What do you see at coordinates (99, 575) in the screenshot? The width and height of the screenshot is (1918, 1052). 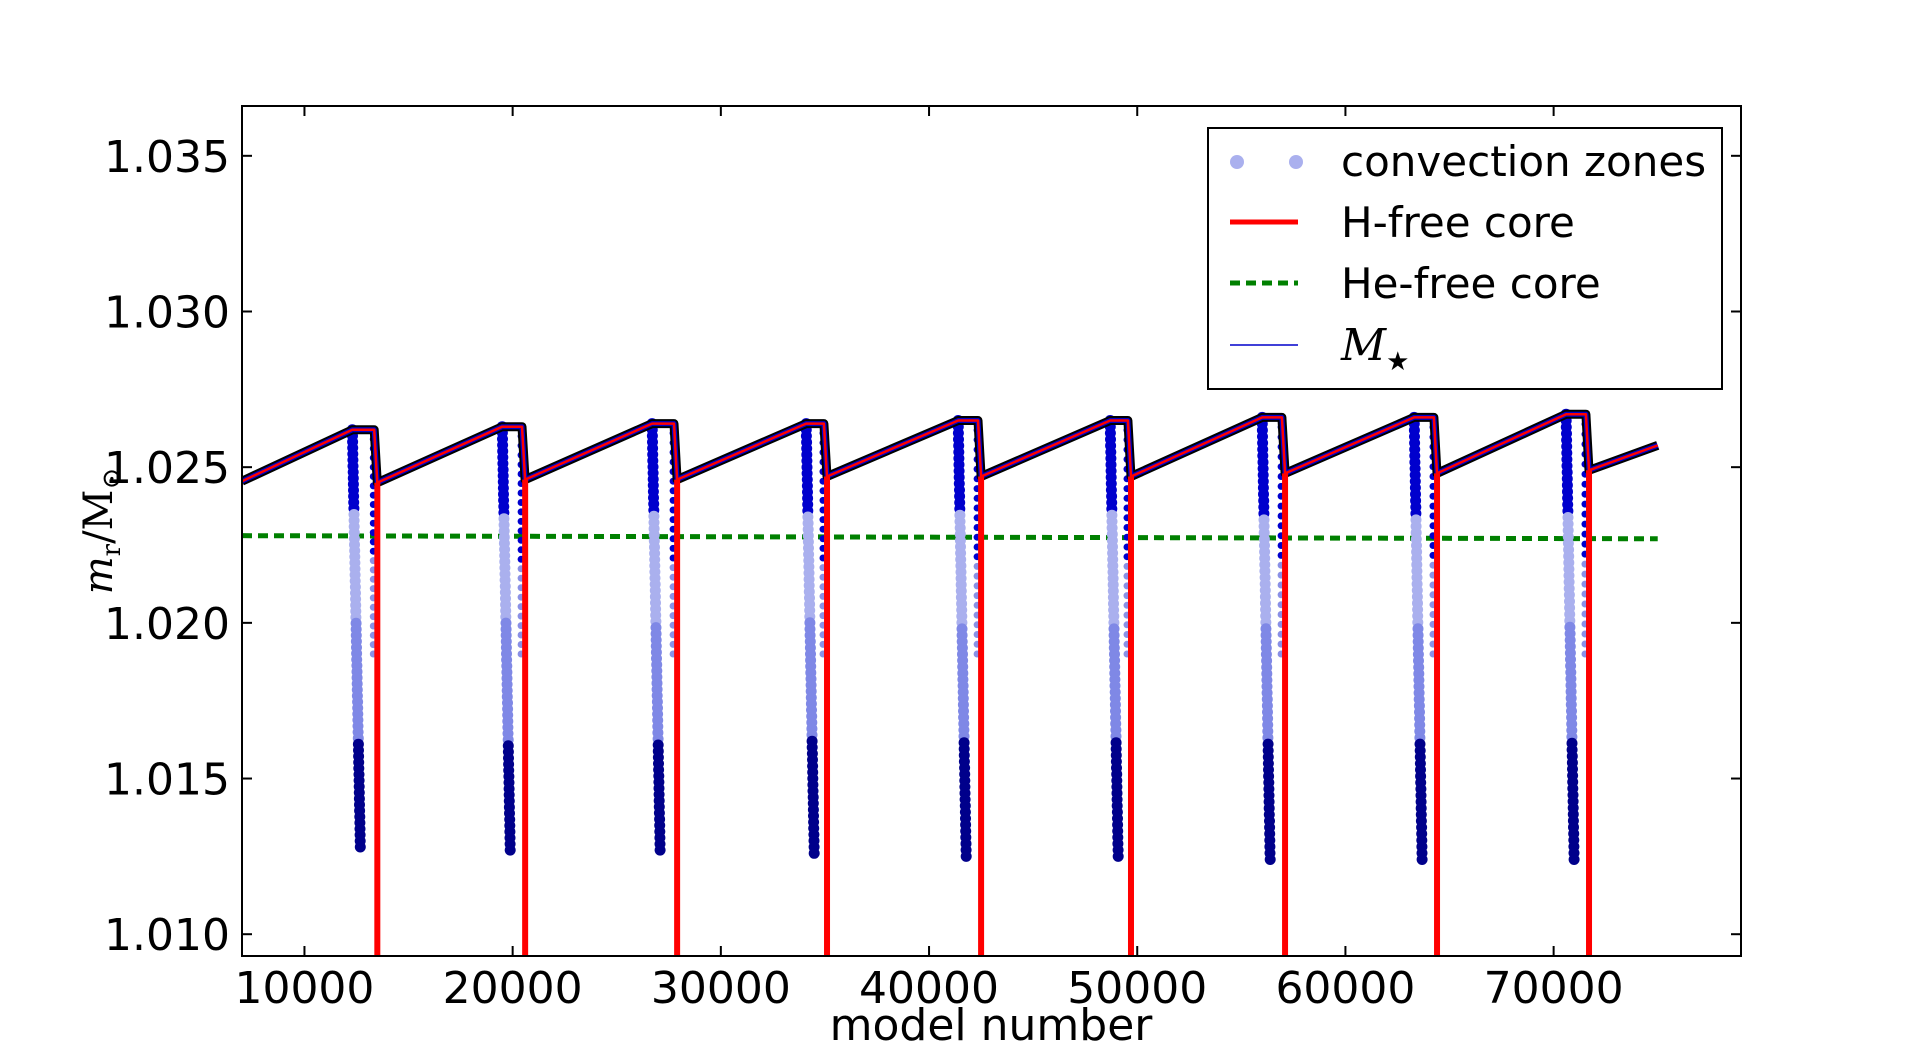 I see `y-axis-label-m: m` at bounding box center [99, 575].